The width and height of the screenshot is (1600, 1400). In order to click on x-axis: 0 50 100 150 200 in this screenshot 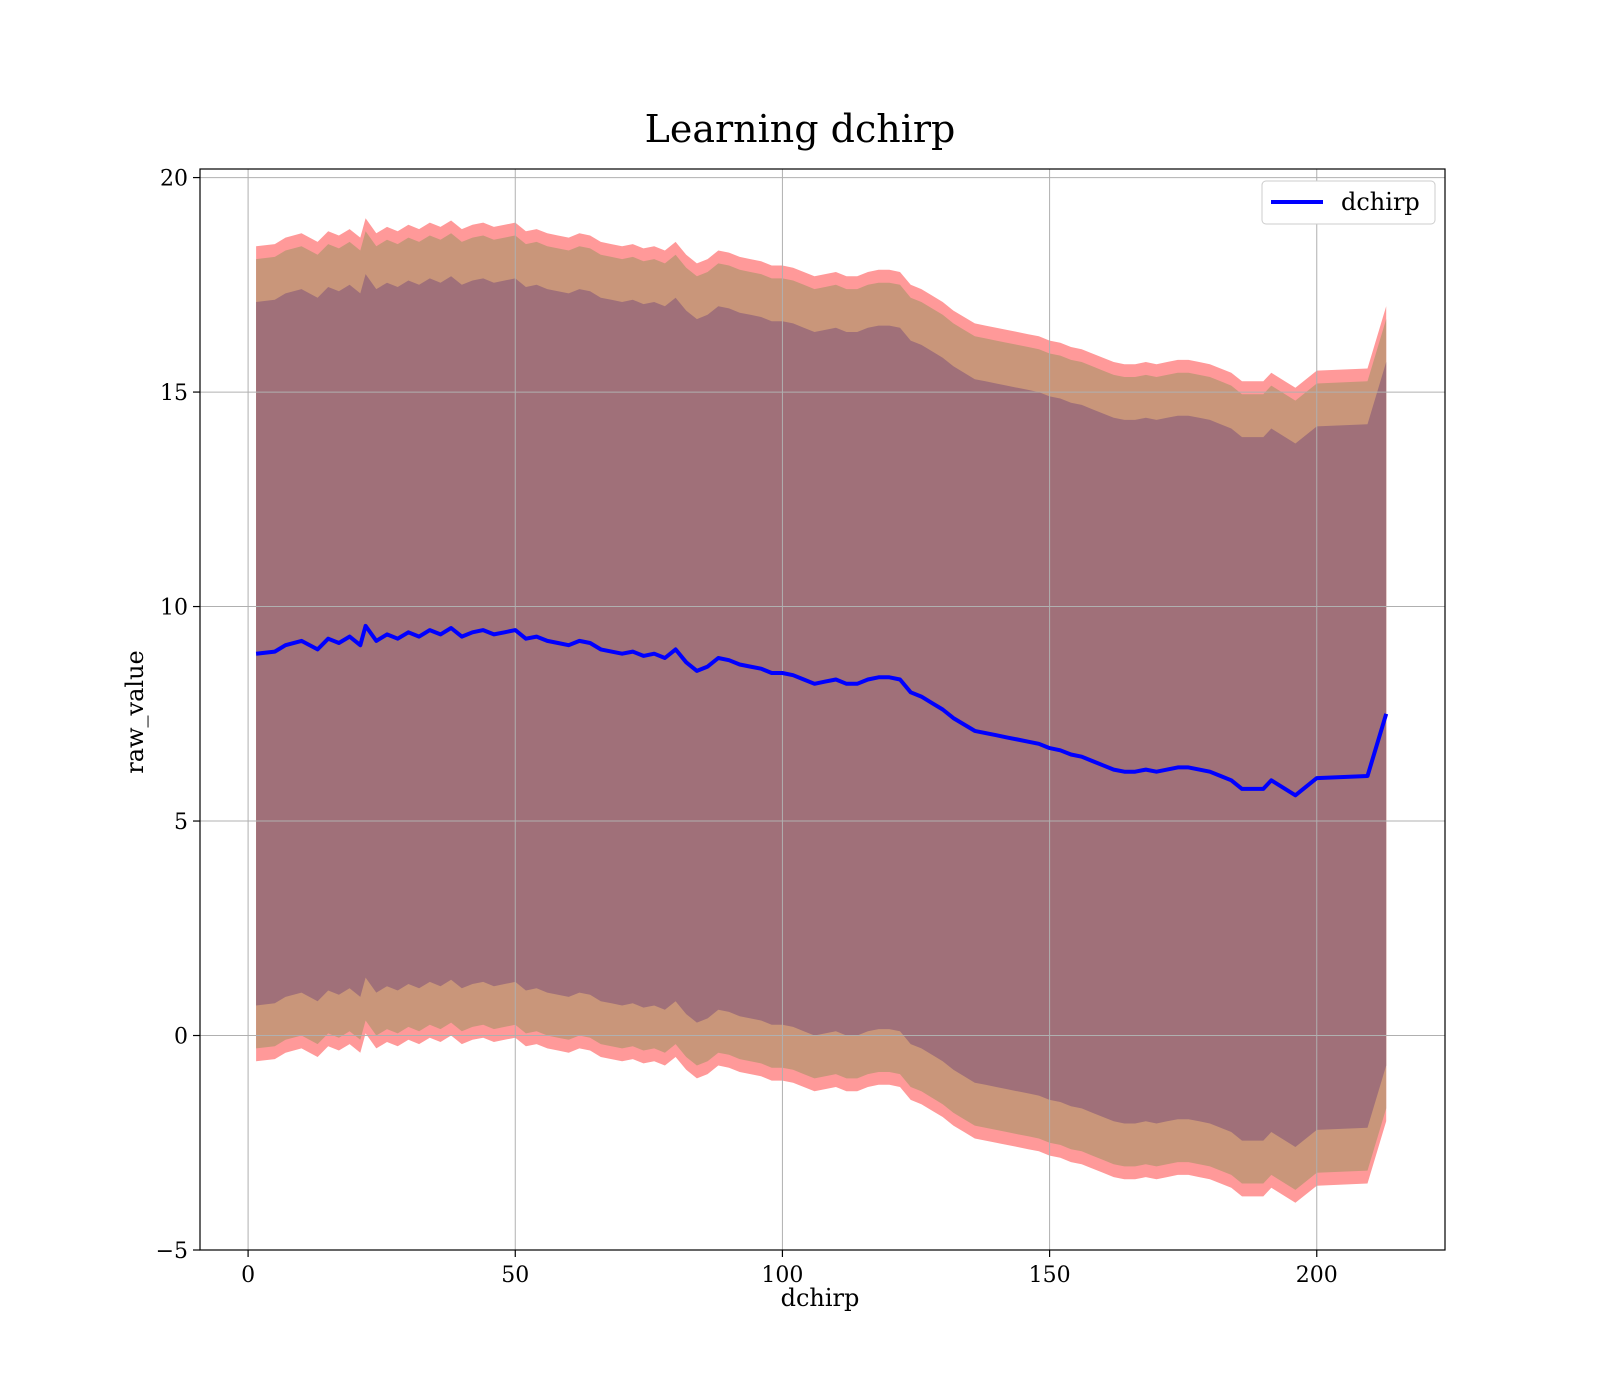, I will do `click(789, 1269)`.